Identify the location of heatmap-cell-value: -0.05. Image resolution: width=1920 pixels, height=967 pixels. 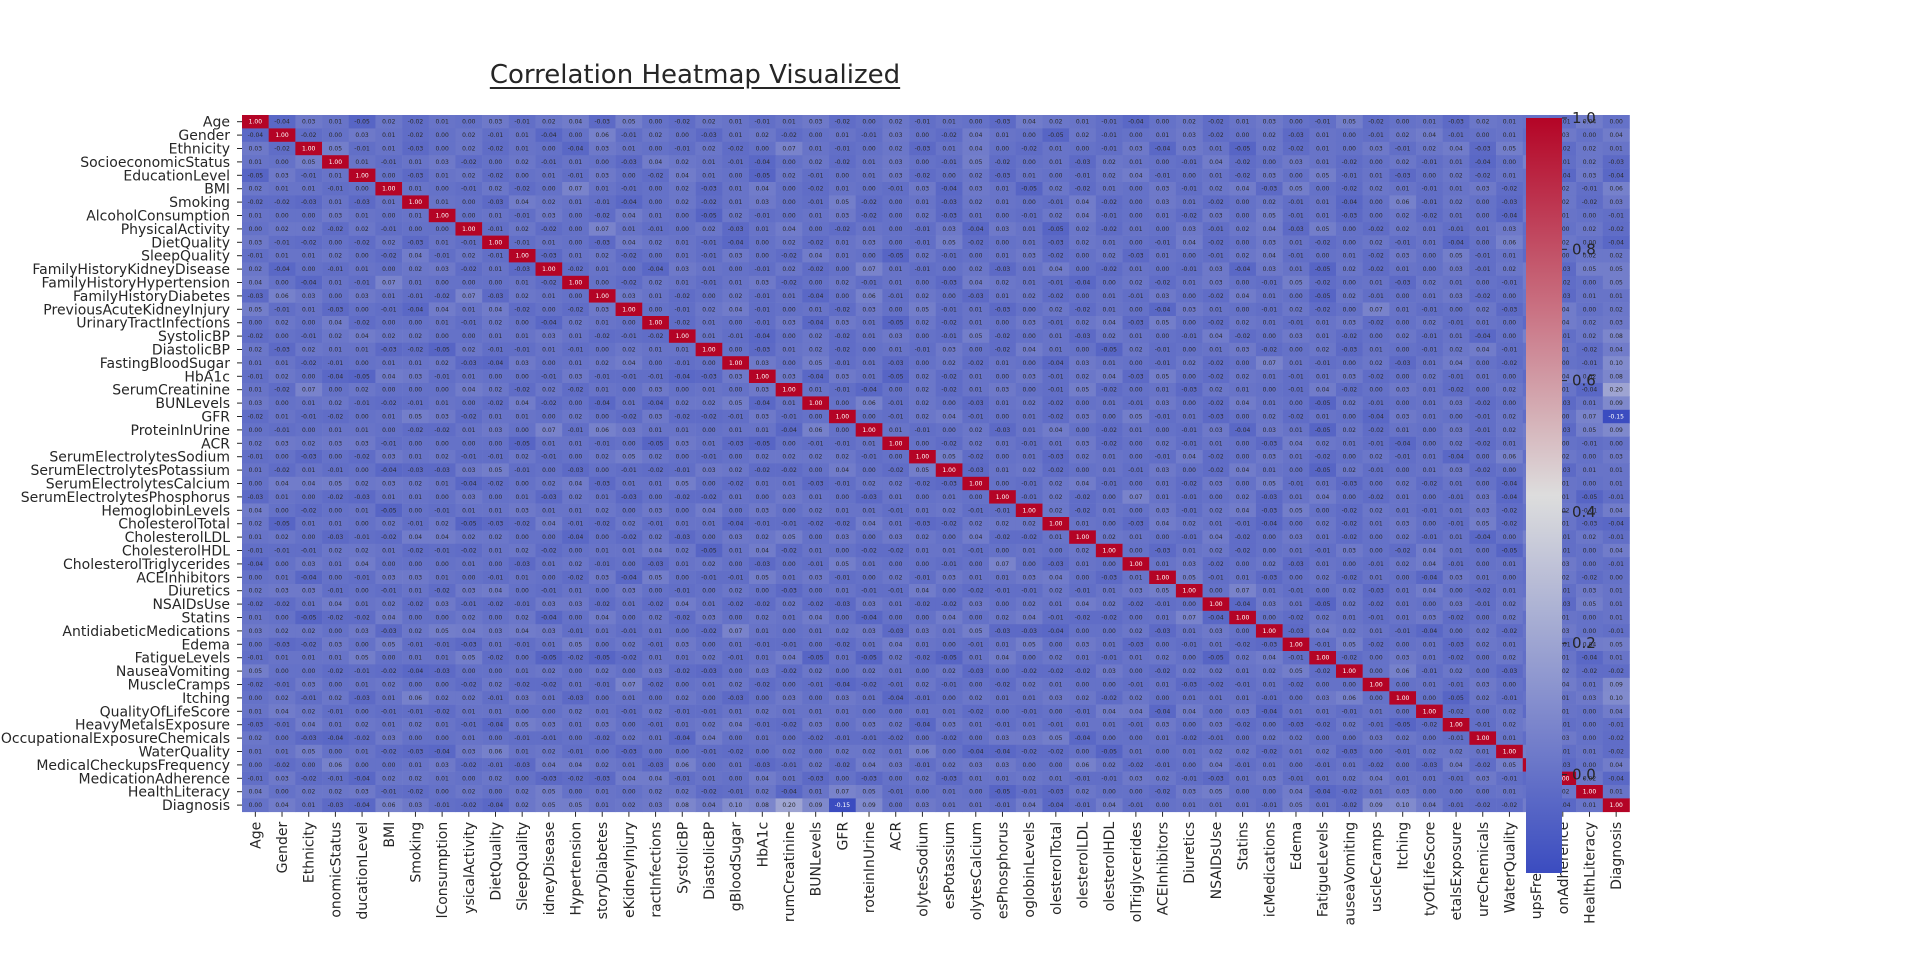
(389, 510).